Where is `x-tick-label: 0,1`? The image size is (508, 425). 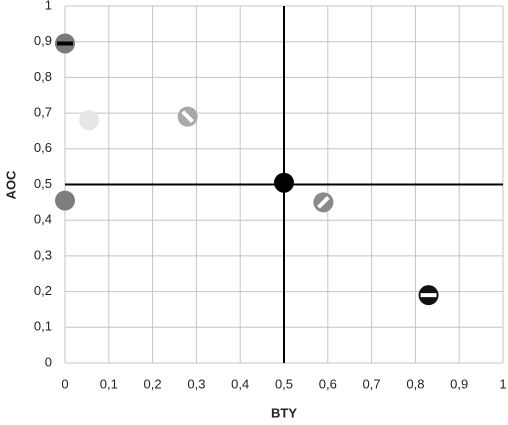
x-tick-label: 0,1 is located at coordinates (109, 383).